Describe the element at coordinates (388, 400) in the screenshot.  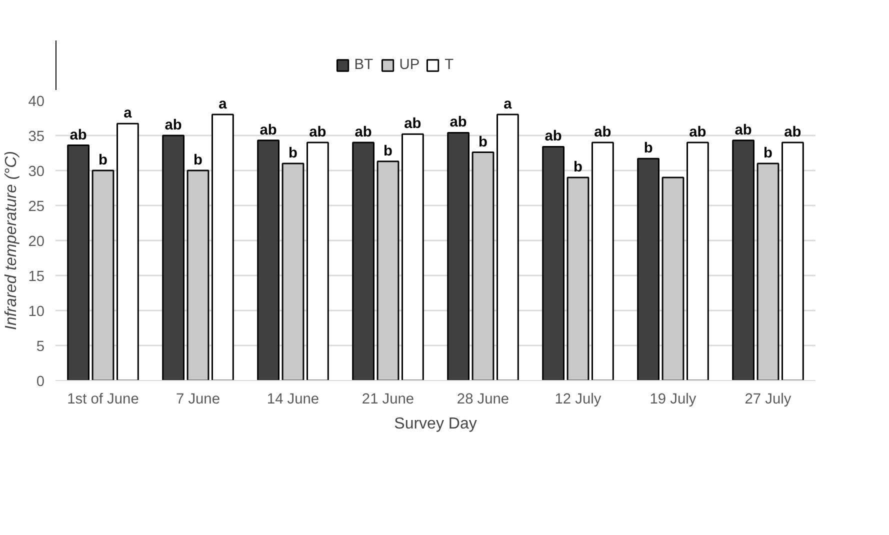
I see `x-tick-label: 21 June` at that location.